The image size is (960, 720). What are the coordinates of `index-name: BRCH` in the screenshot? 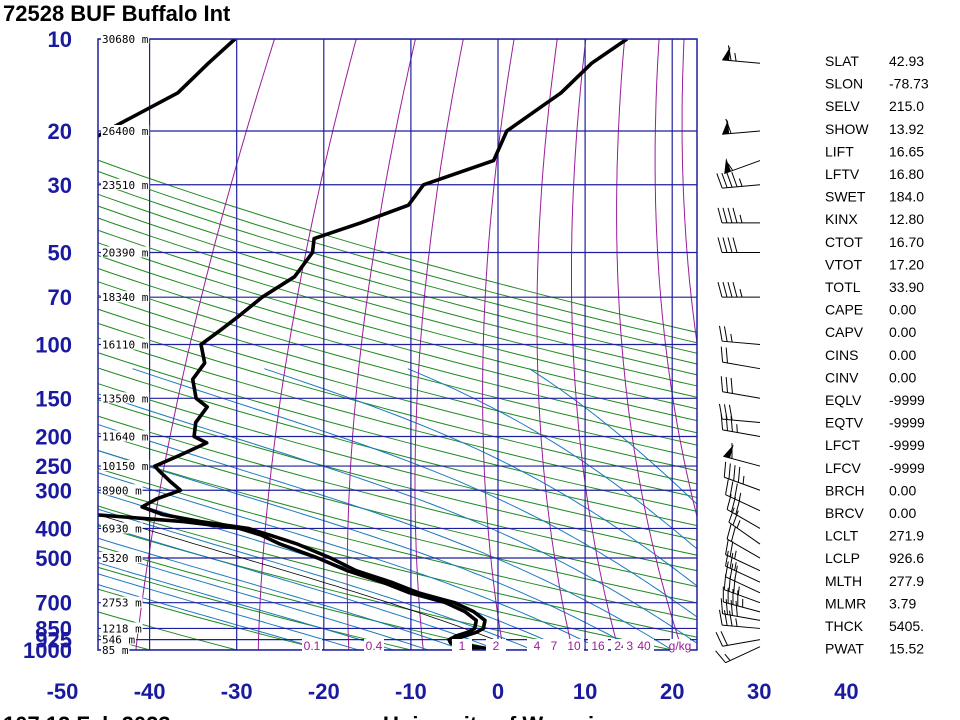 It's located at (845, 490).